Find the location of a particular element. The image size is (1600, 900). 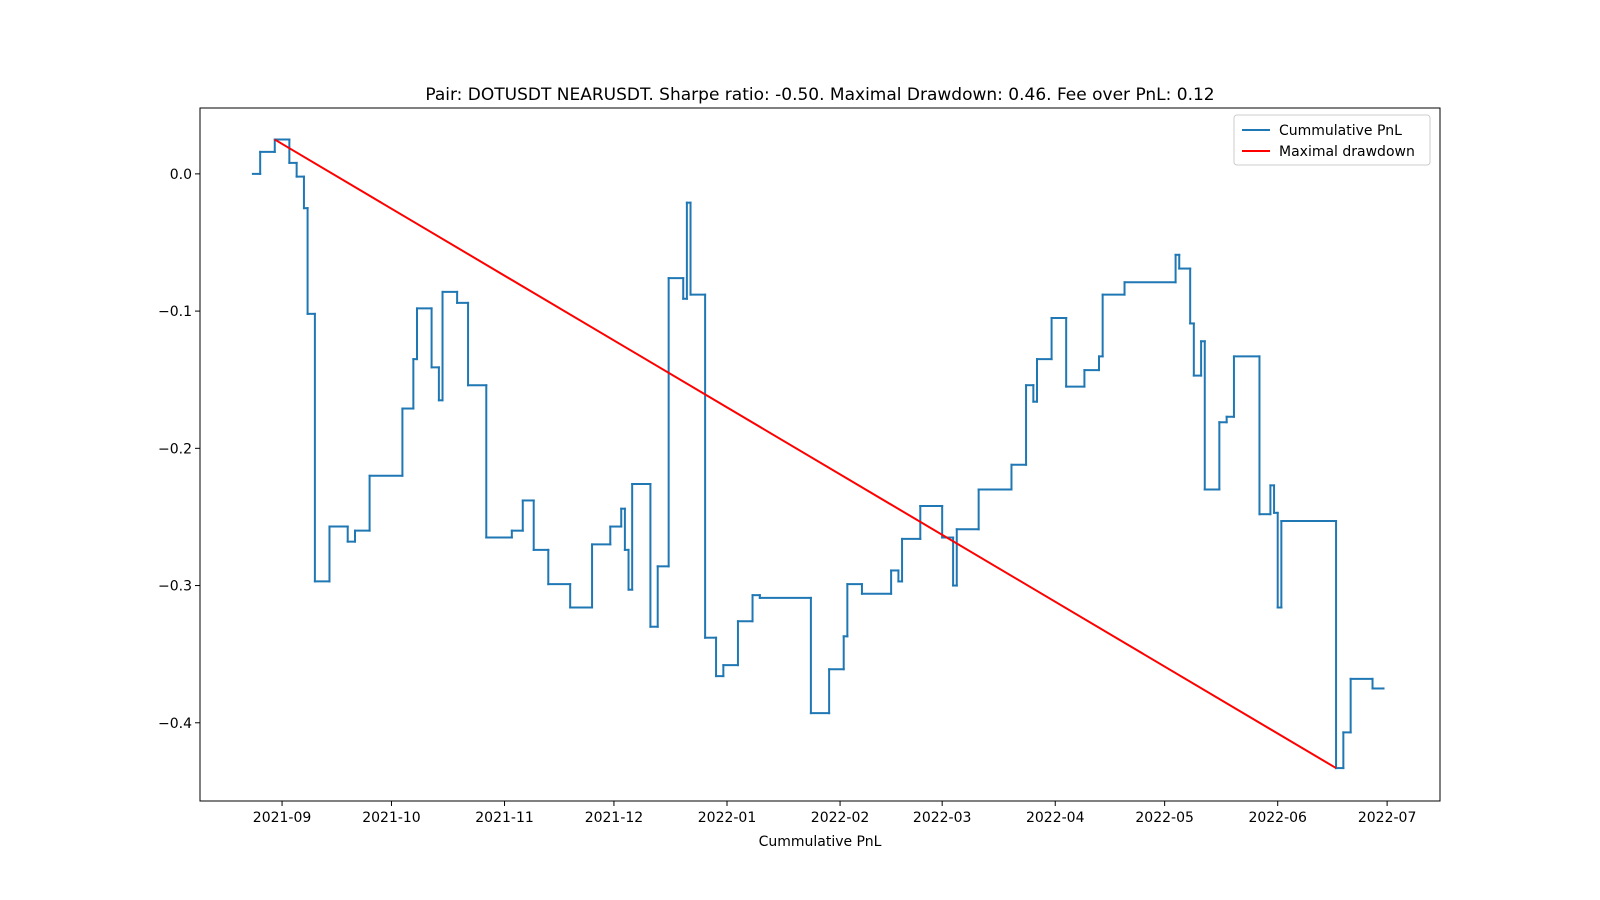

x-tick-label: 2022-04 is located at coordinates (1055, 818).